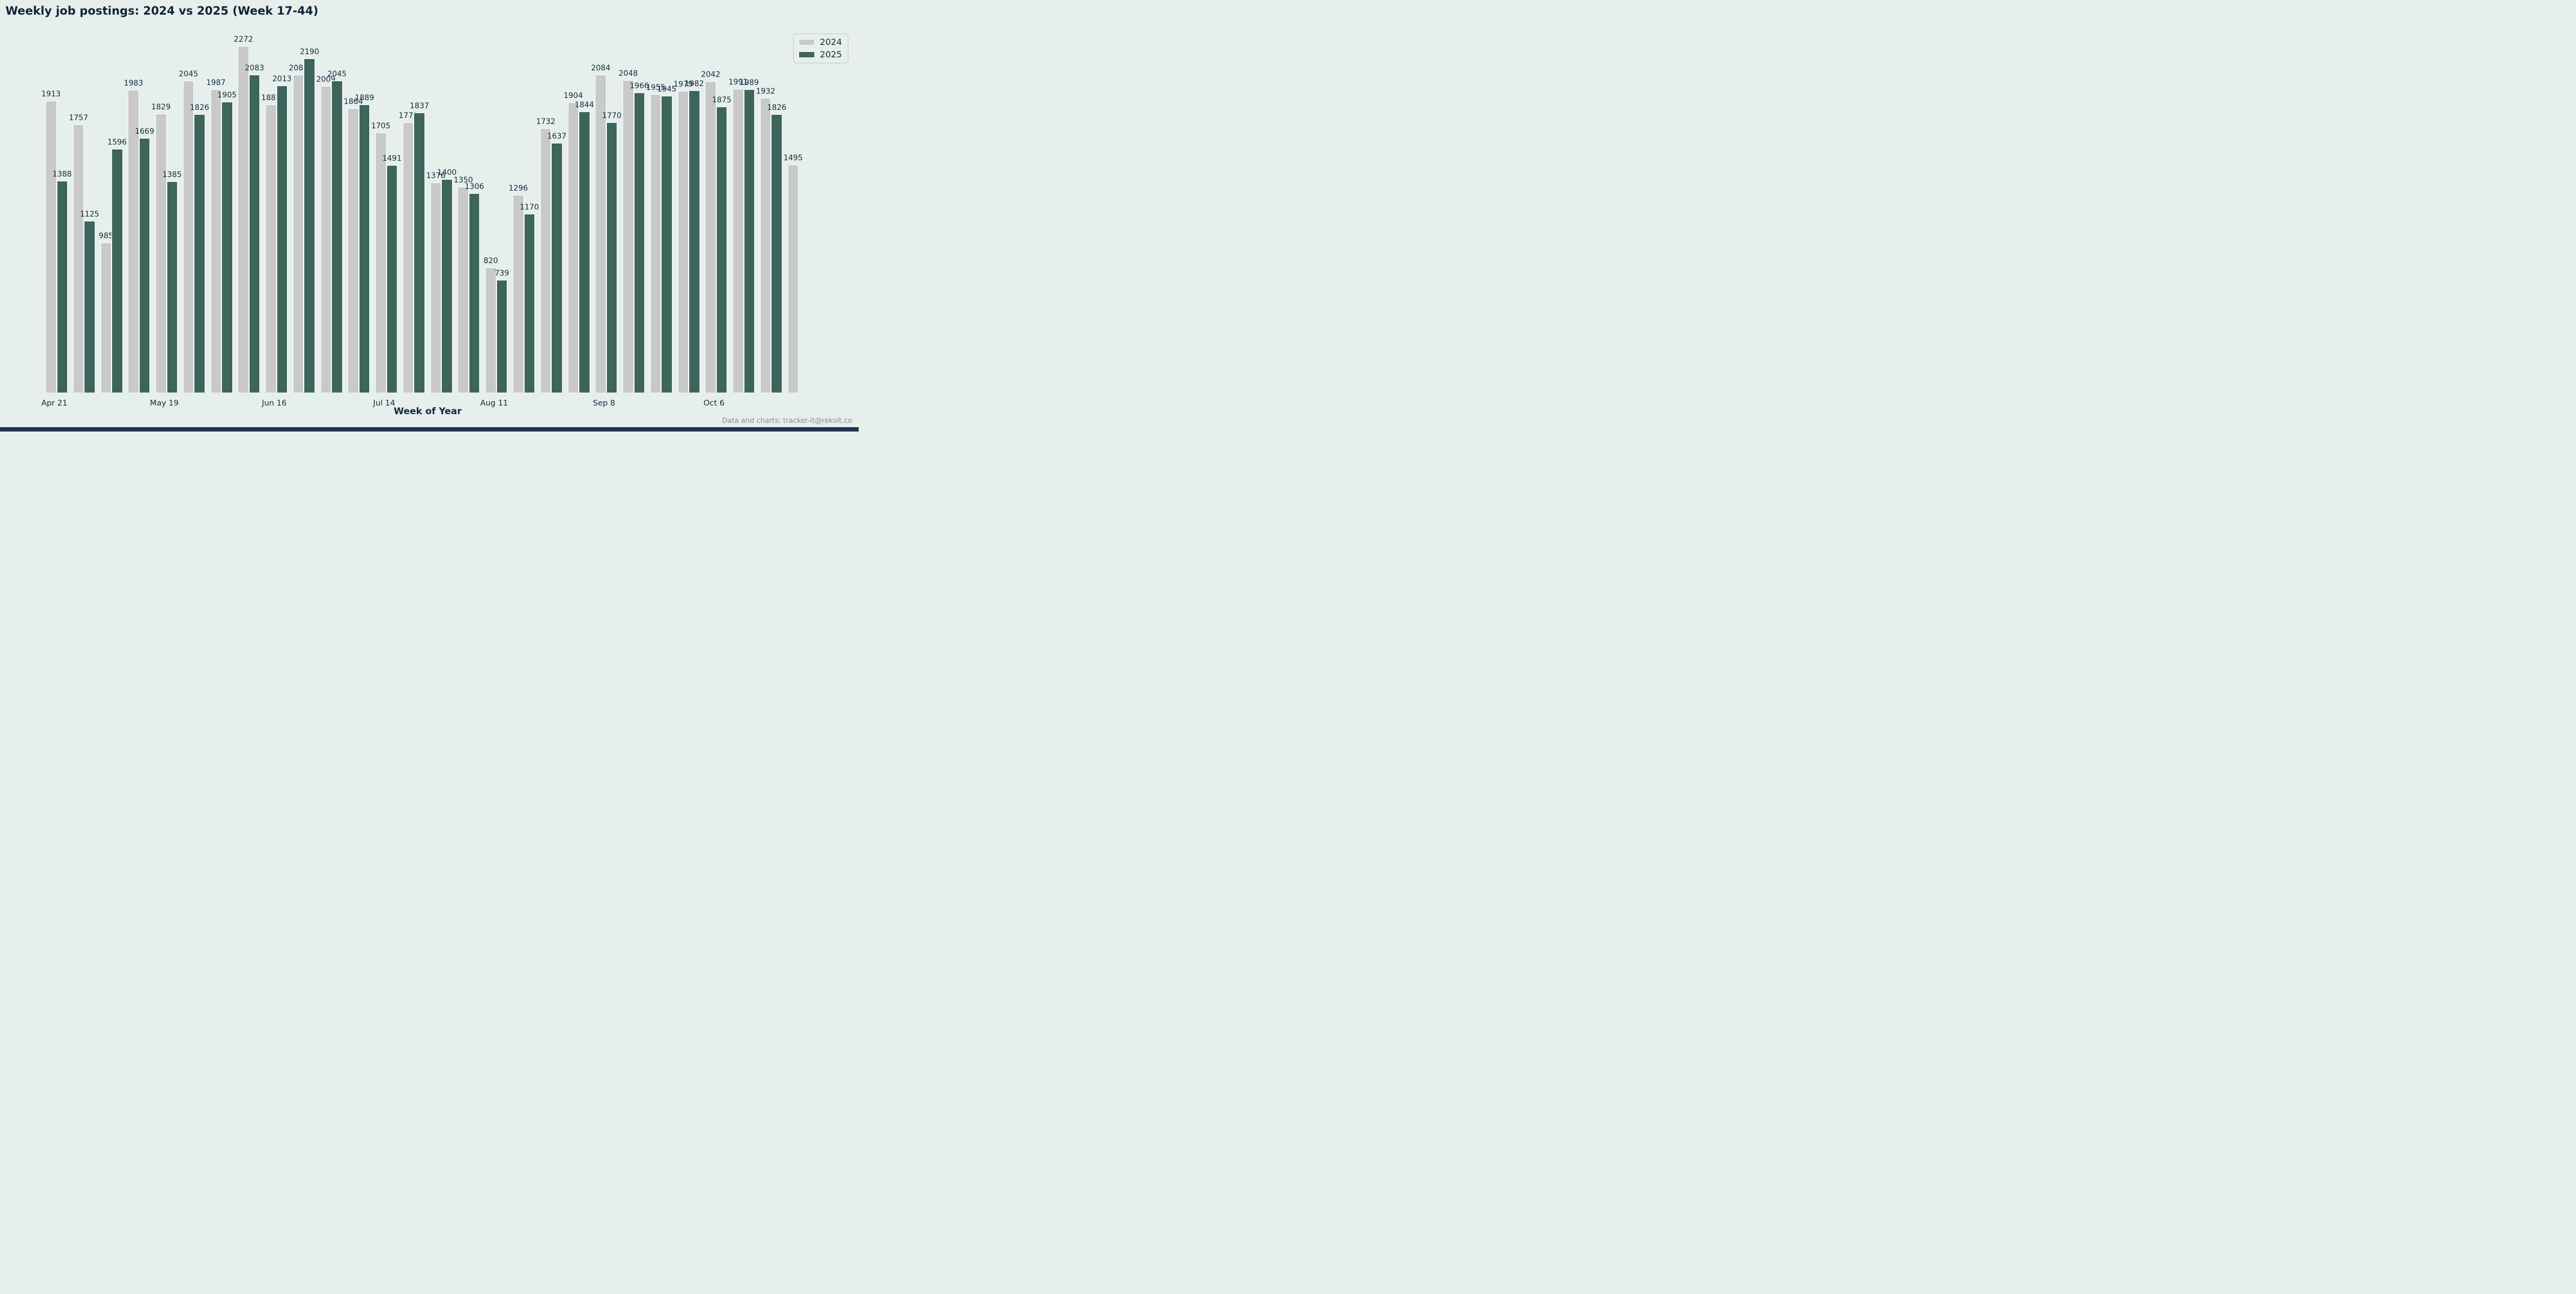 This screenshot has width=2576, height=1294. I want to click on bar-value-label: 1979, so click(684, 85).